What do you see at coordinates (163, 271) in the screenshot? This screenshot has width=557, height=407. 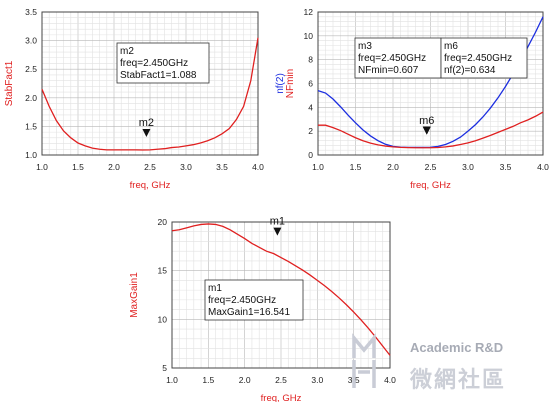 I see `y-tick-label: 15` at bounding box center [163, 271].